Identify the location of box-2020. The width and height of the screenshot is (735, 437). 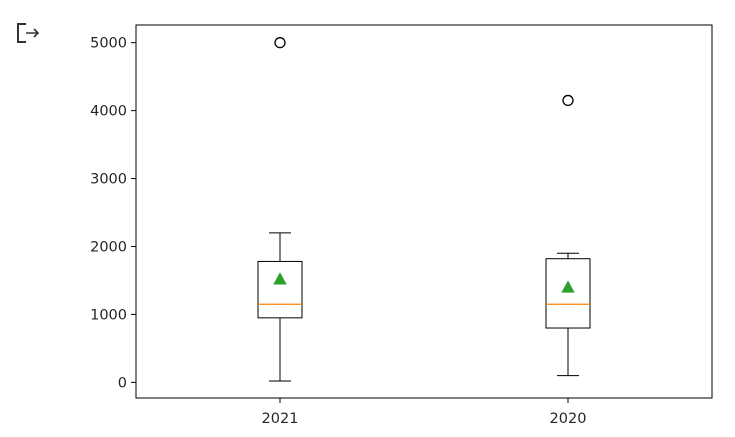
(568, 235).